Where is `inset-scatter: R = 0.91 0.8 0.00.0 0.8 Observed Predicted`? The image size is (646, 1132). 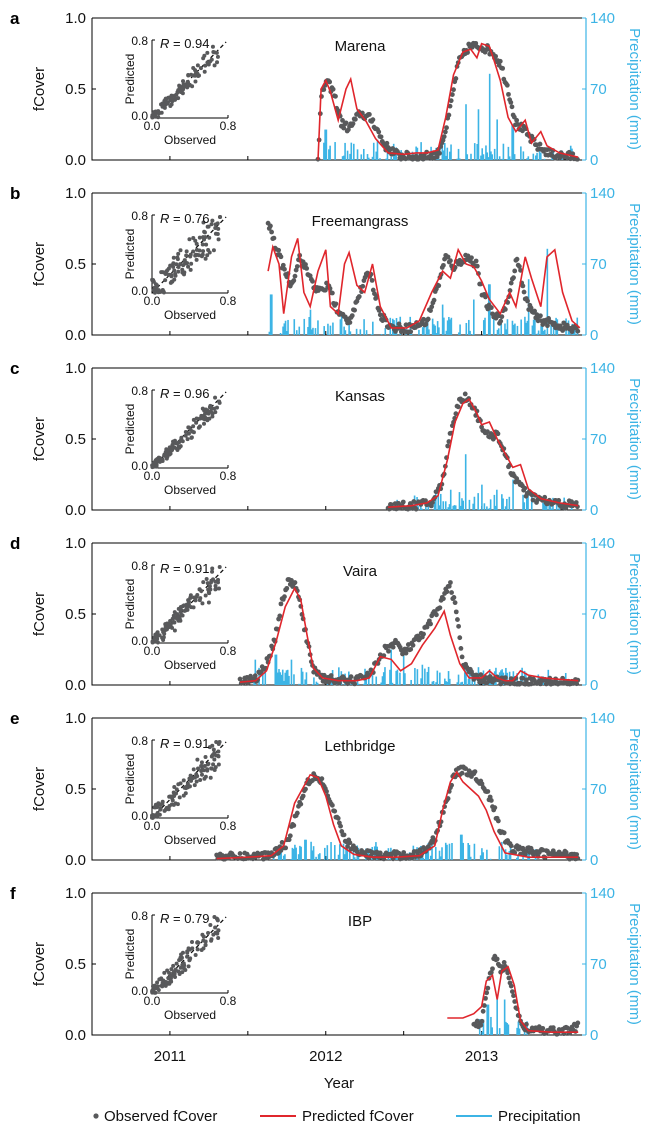 inset-scatter: R = 0.91 0.8 0.00.0 0.8 Observed Predicted is located at coordinates (180, 790).